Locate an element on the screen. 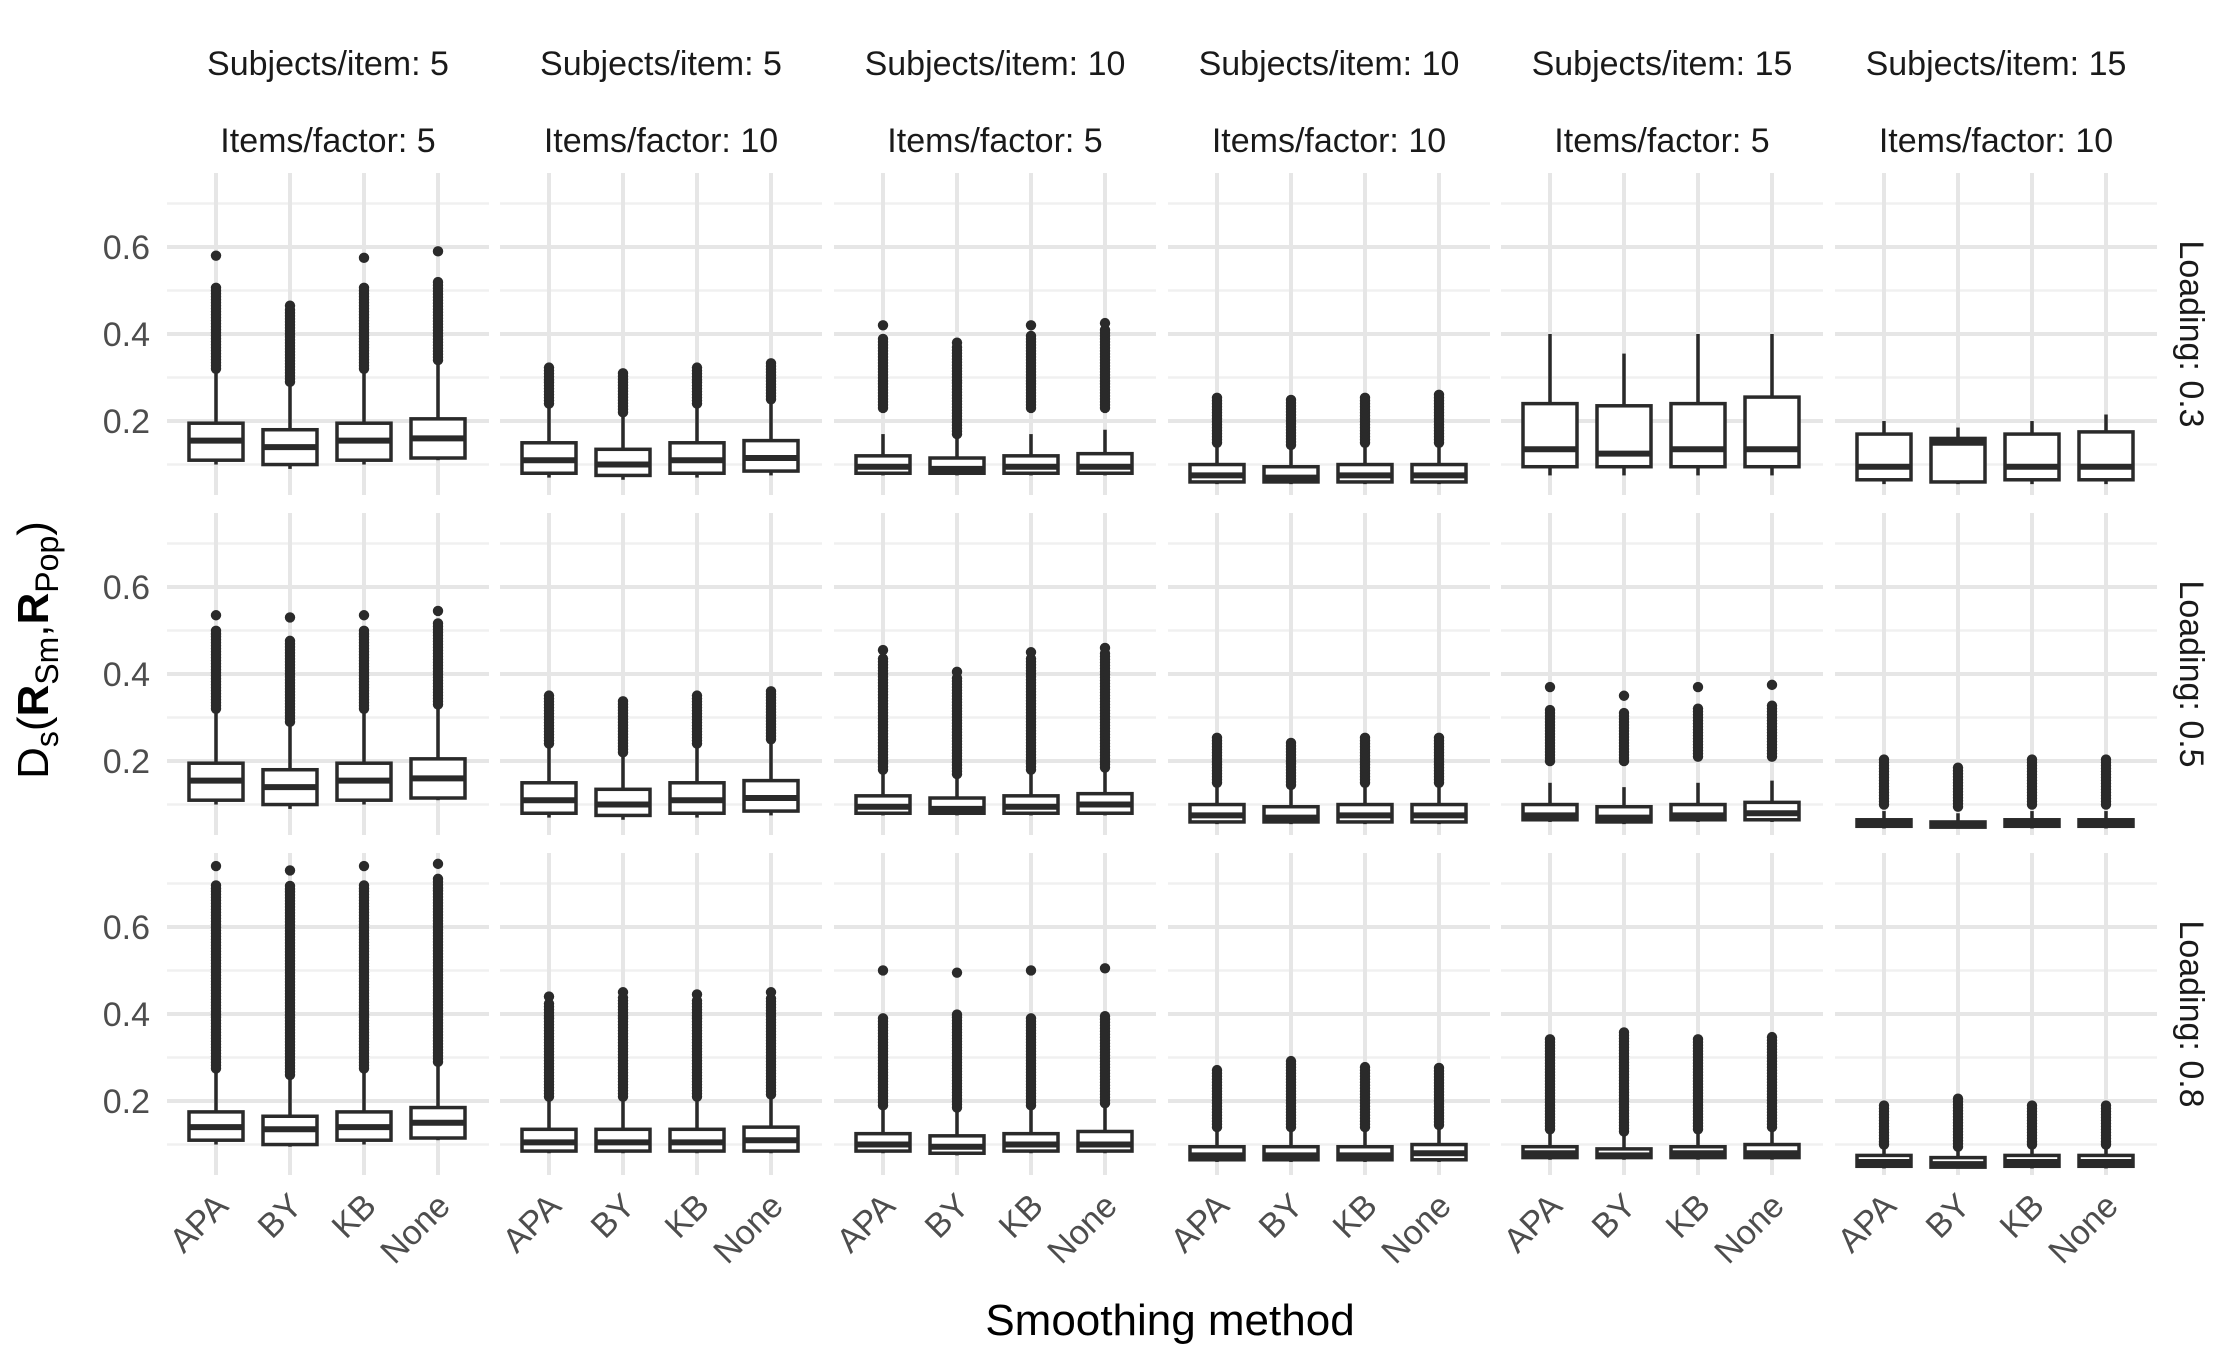 Image resolution: width=2240 pixels, height=1360 pixels. row-strip-label: Loading: 0.5 is located at coordinates (2191, 673).